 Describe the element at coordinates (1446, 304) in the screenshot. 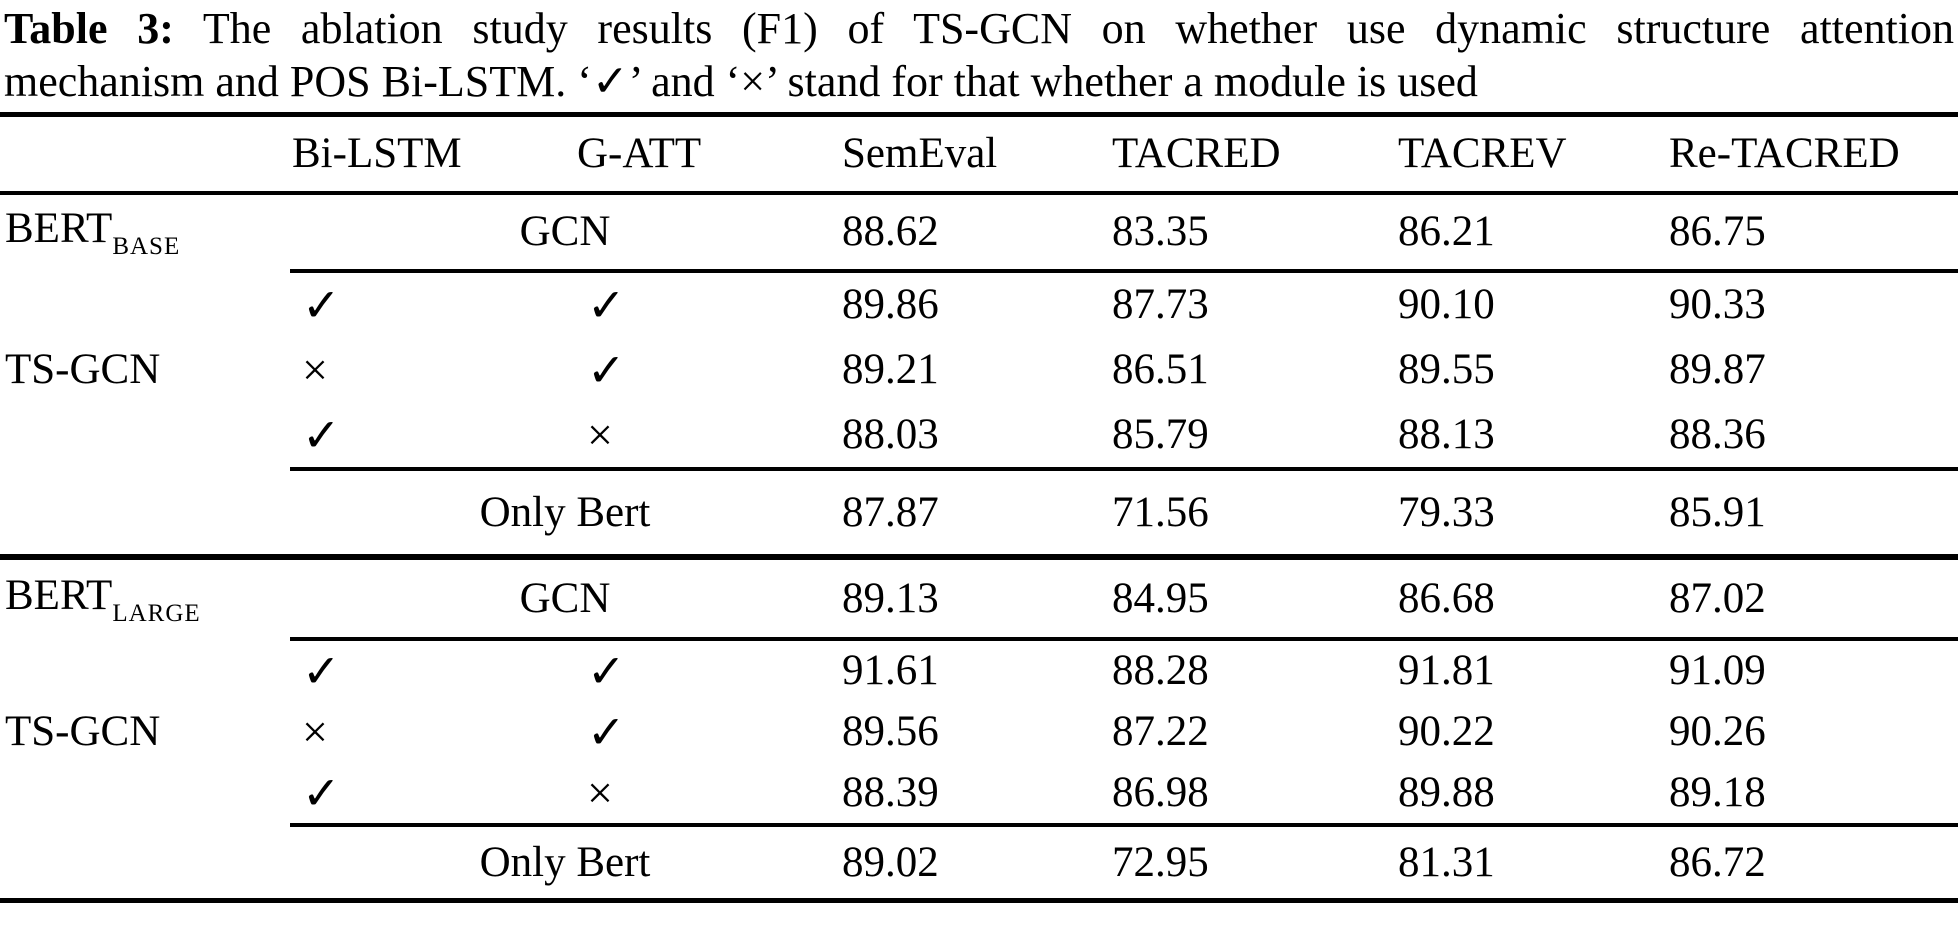

I see `cell-base-r1-tacrev: 90.10` at that location.